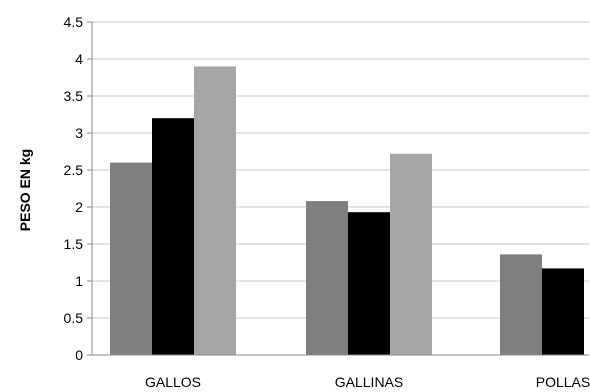 The image size is (590, 392). Describe the element at coordinates (79, 133) in the screenshot. I see `y-tick-label: 3` at that location.